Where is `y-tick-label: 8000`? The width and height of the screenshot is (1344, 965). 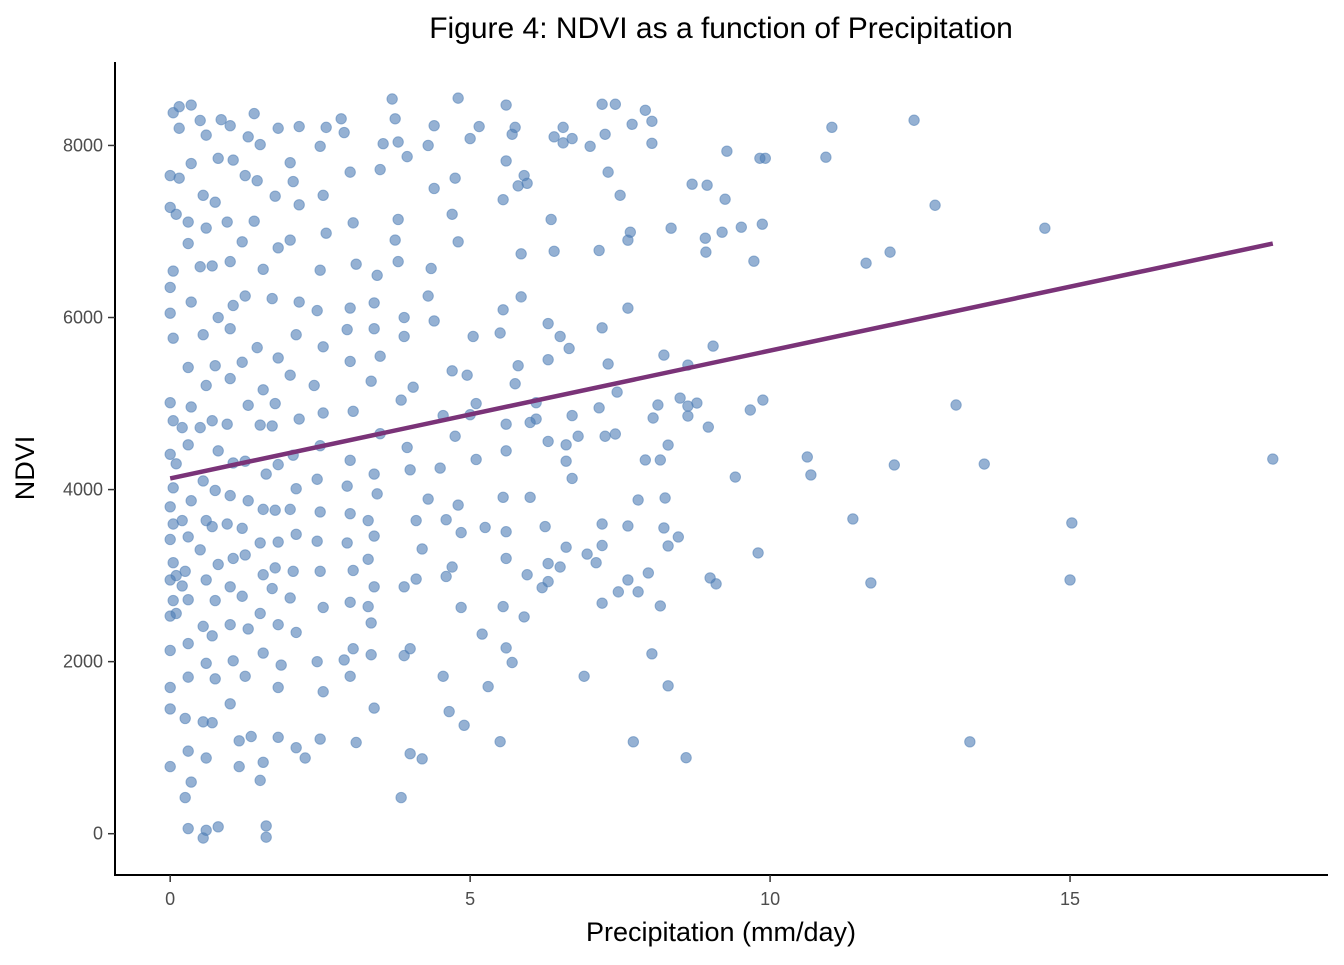 y-tick-label: 8000 is located at coordinates (83, 145).